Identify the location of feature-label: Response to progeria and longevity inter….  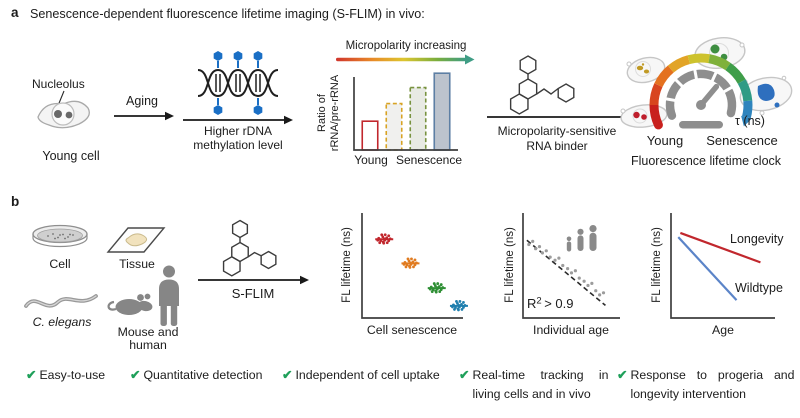
(712, 384).